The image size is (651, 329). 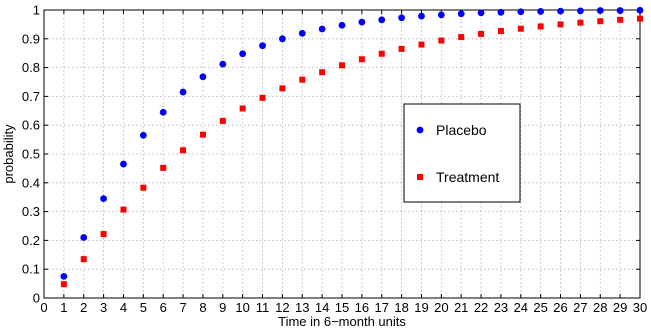 I want to click on x-tick-label: 22, so click(x=481, y=307).